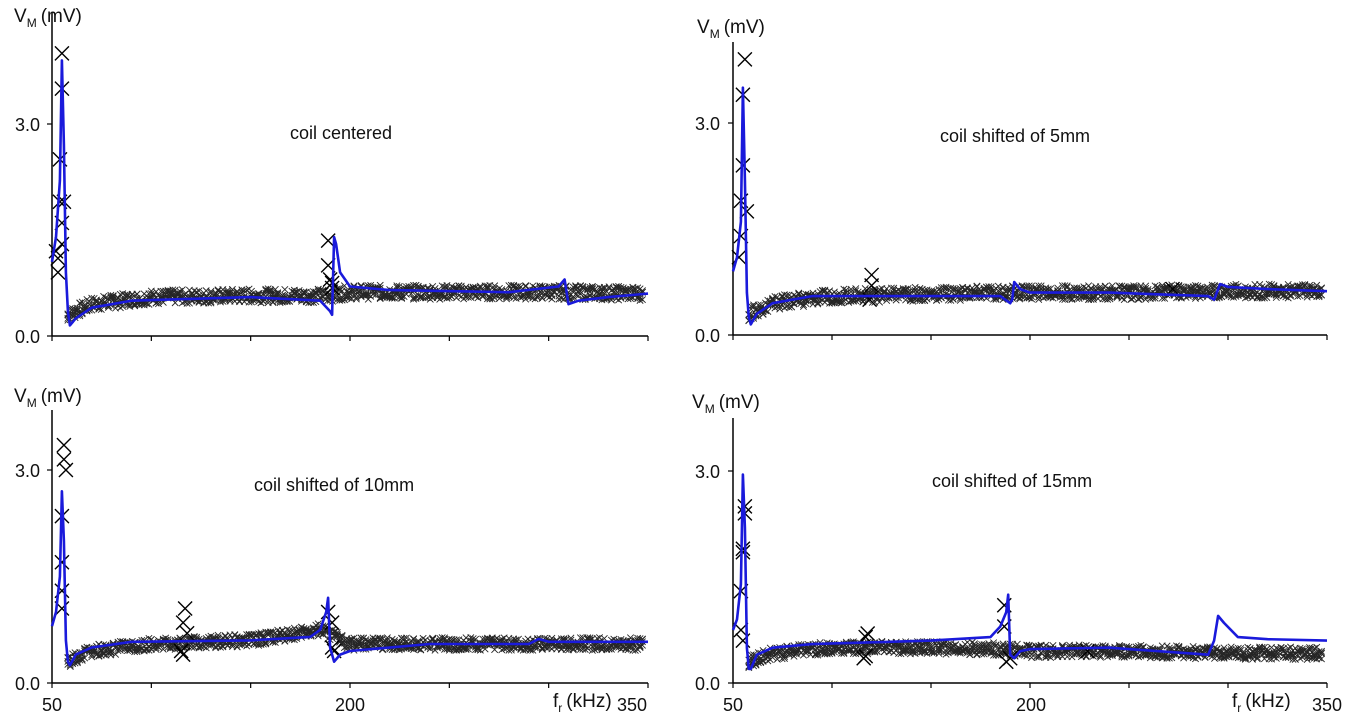 This screenshot has width=1364, height=717. What do you see at coordinates (1261, 703) in the screenshot?
I see `xlabel: fr (kHz)` at bounding box center [1261, 703].